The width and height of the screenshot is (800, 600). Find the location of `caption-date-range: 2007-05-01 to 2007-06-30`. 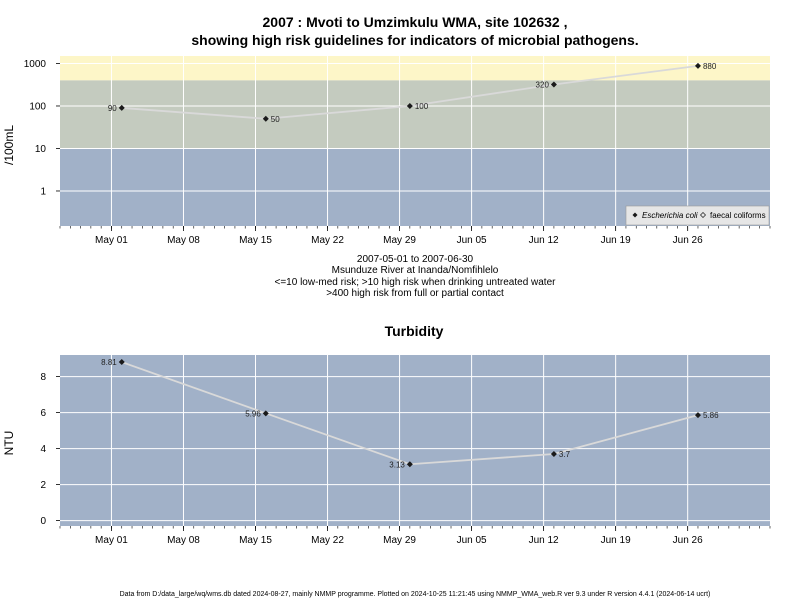

caption-date-range: 2007-05-01 to 2007-06-30 is located at coordinates (415, 259).